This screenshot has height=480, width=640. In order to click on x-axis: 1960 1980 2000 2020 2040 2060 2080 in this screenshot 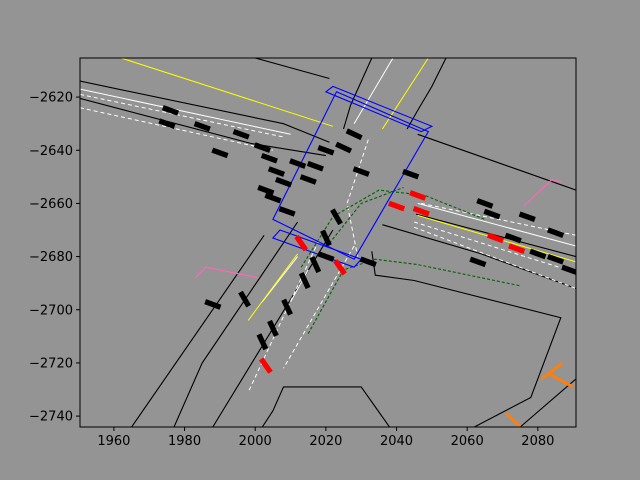, I will do `click(325, 438)`.